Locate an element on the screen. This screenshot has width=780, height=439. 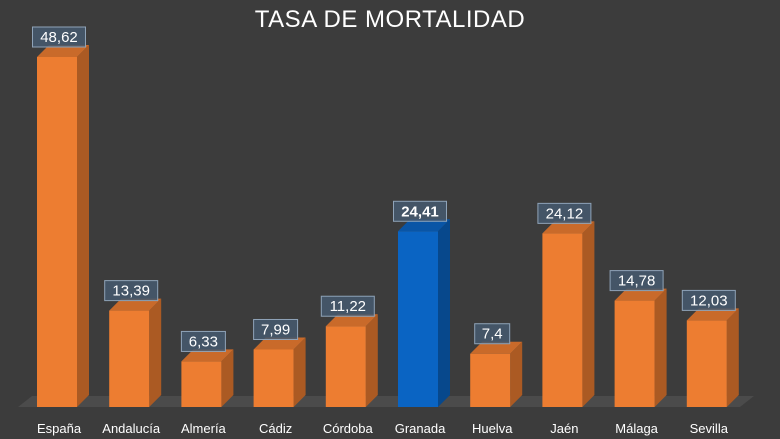
category-label: Sevilla is located at coordinates (709, 428).